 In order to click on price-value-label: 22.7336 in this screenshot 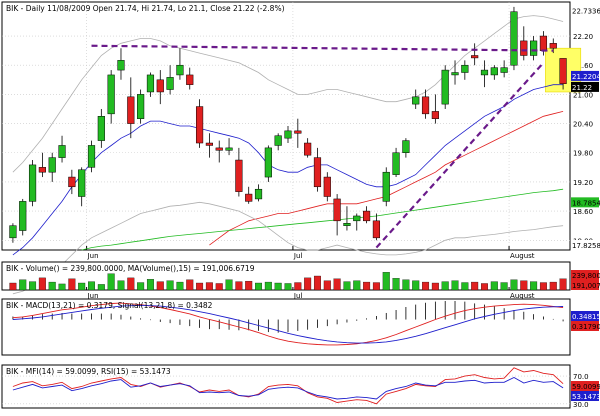, I will do `click(585, 10)`.